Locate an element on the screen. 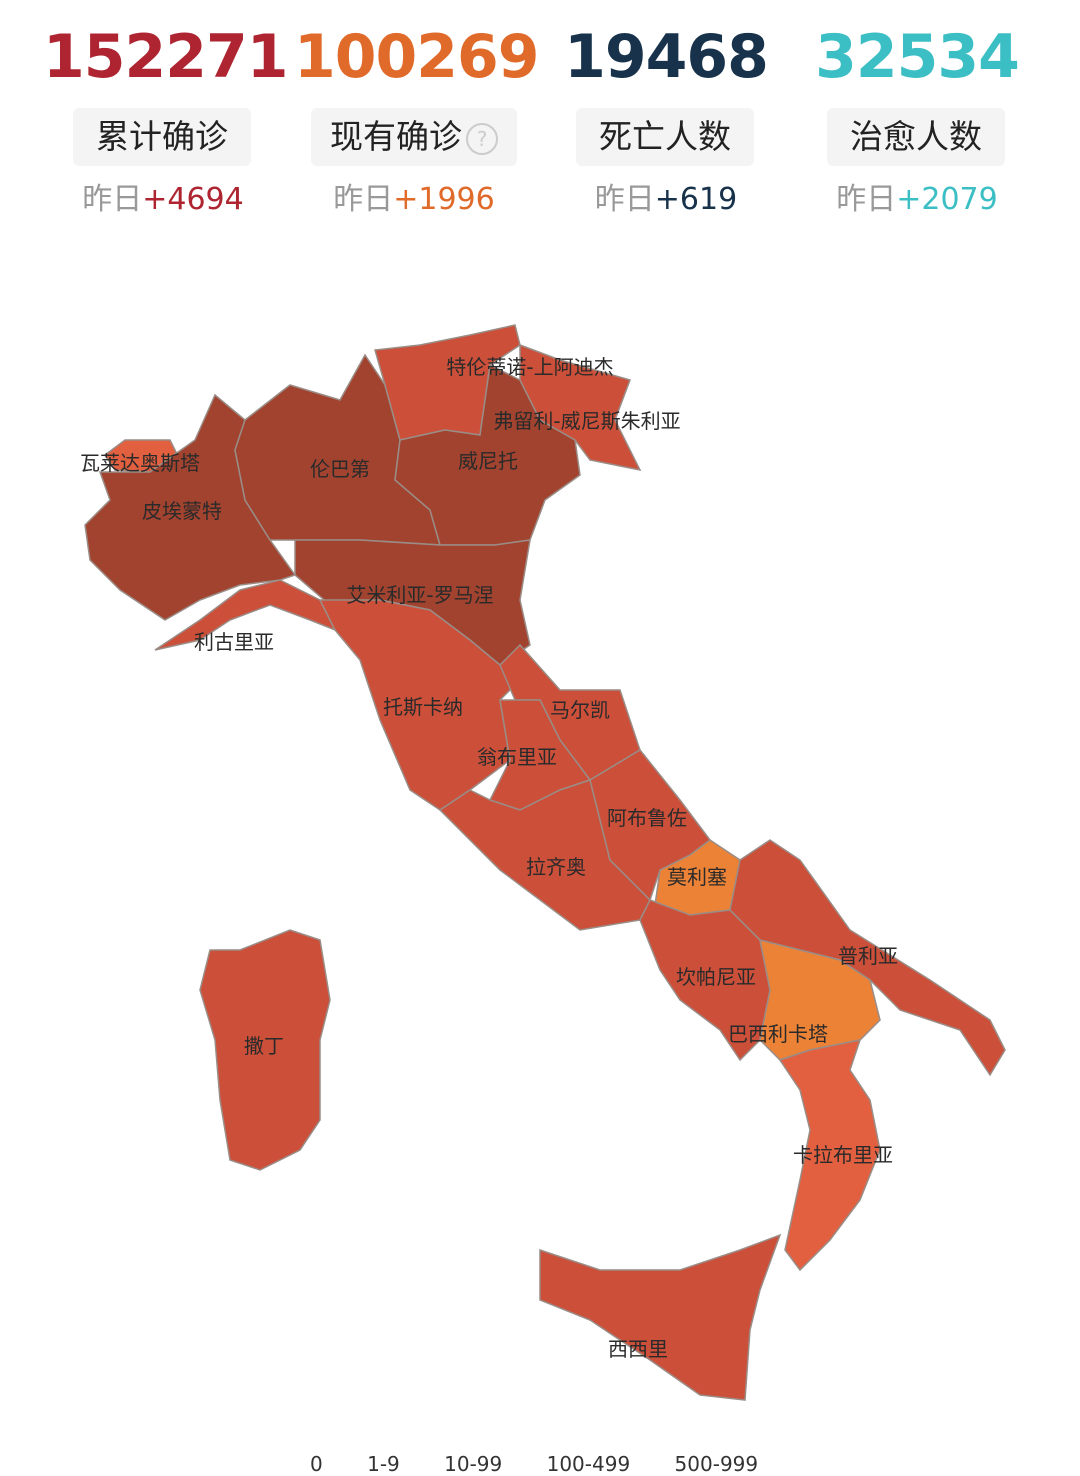 Image resolution: width=1080 pixels, height=1476 pixels. region-label: 撒丁 is located at coordinates (264, 1046).